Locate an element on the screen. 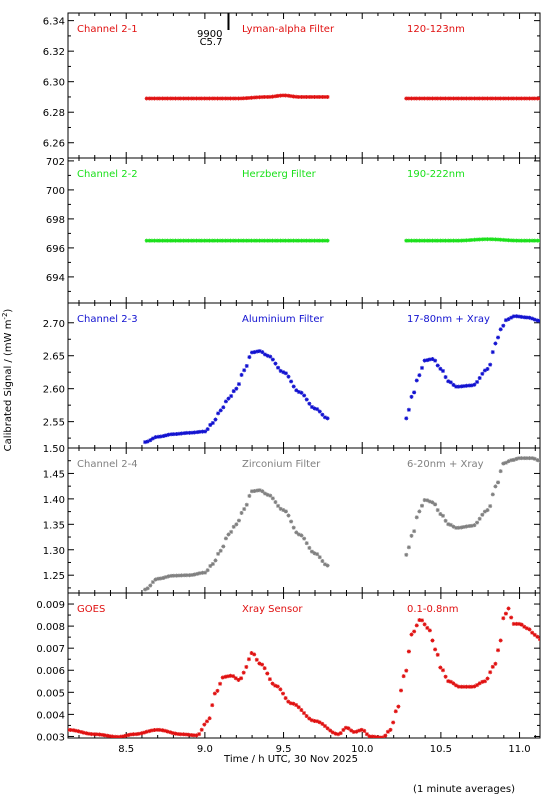 The height and width of the screenshot is (800, 550). y-tick-label: 1.25 is located at coordinates (54, 576).